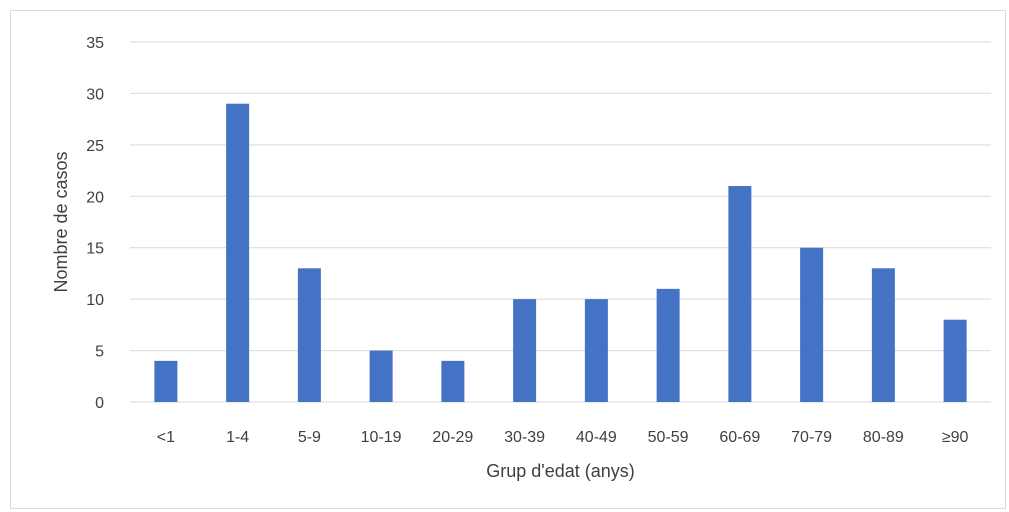 The height and width of the screenshot is (512, 1009). What do you see at coordinates (811, 437) in the screenshot?
I see `x-tick-label: 70-79` at bounding box center [811, 437].